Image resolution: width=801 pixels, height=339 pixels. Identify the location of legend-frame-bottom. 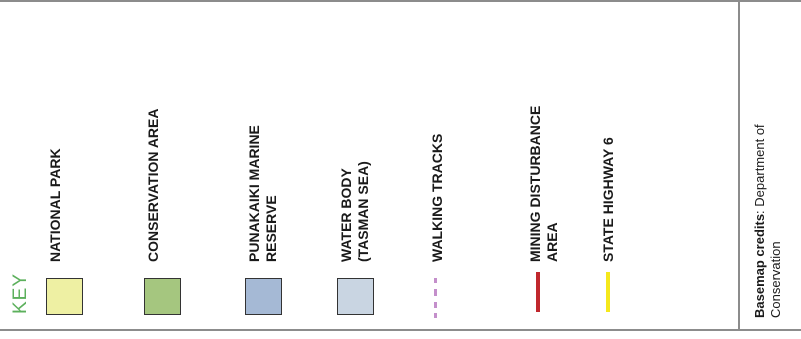
(400, 330).